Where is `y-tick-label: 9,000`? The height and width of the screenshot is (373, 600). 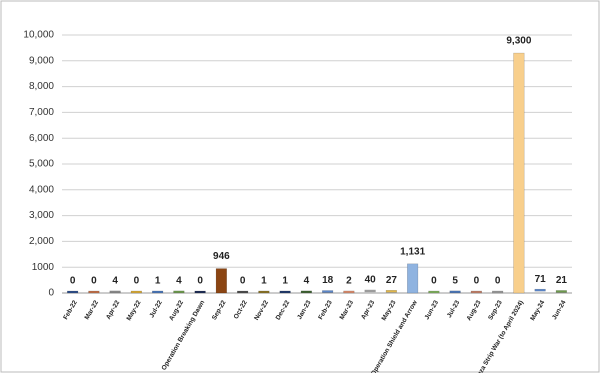 y-tick-label: 9,000 is located at coordinates (41, 60).